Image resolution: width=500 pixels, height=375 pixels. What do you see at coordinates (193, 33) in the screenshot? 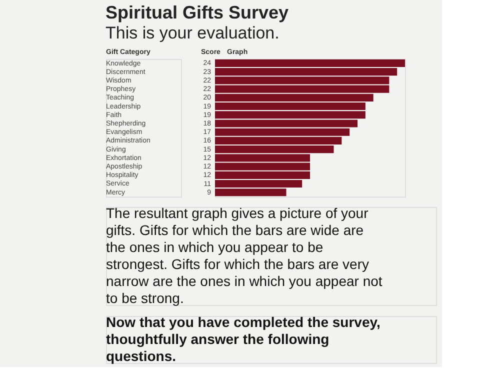
I see `chart-subtitle: This is your evaluation.` at bounding box center [193, 33].